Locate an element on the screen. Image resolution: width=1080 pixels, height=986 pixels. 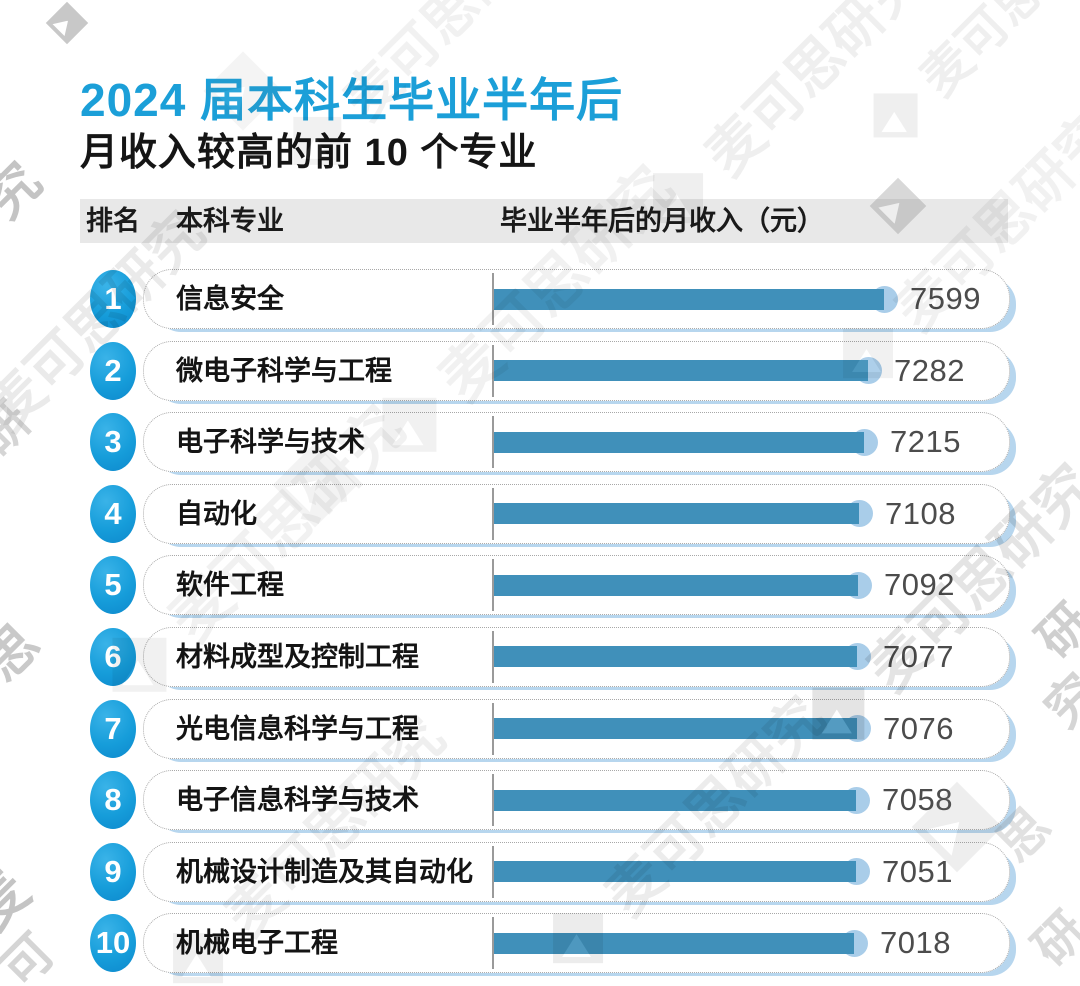
bar-track: 7058 is located at coordinates (723, 800).